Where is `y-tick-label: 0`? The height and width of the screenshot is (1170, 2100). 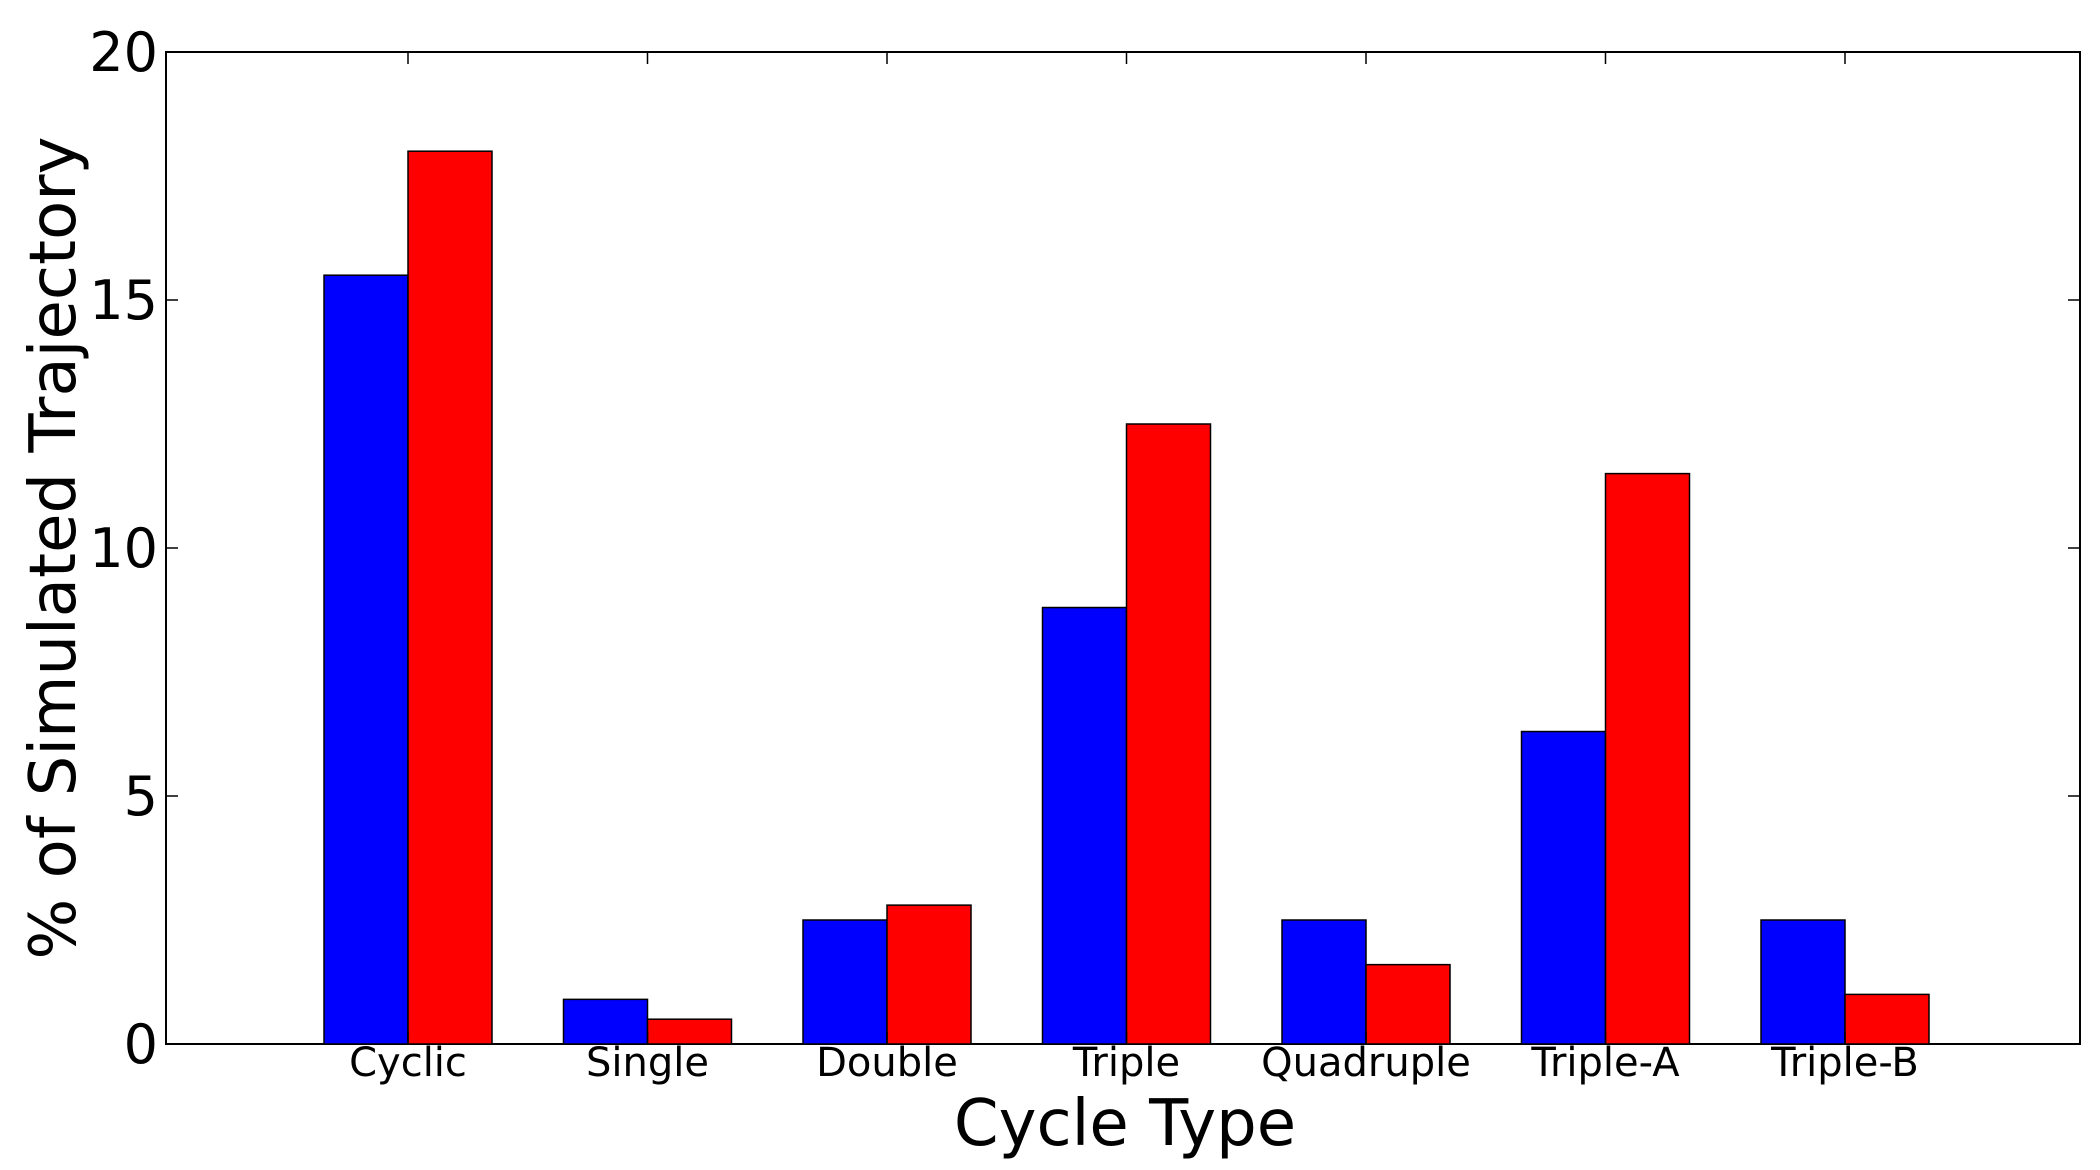 y-tick-label: 0 is located at coordinates (141, 1044).